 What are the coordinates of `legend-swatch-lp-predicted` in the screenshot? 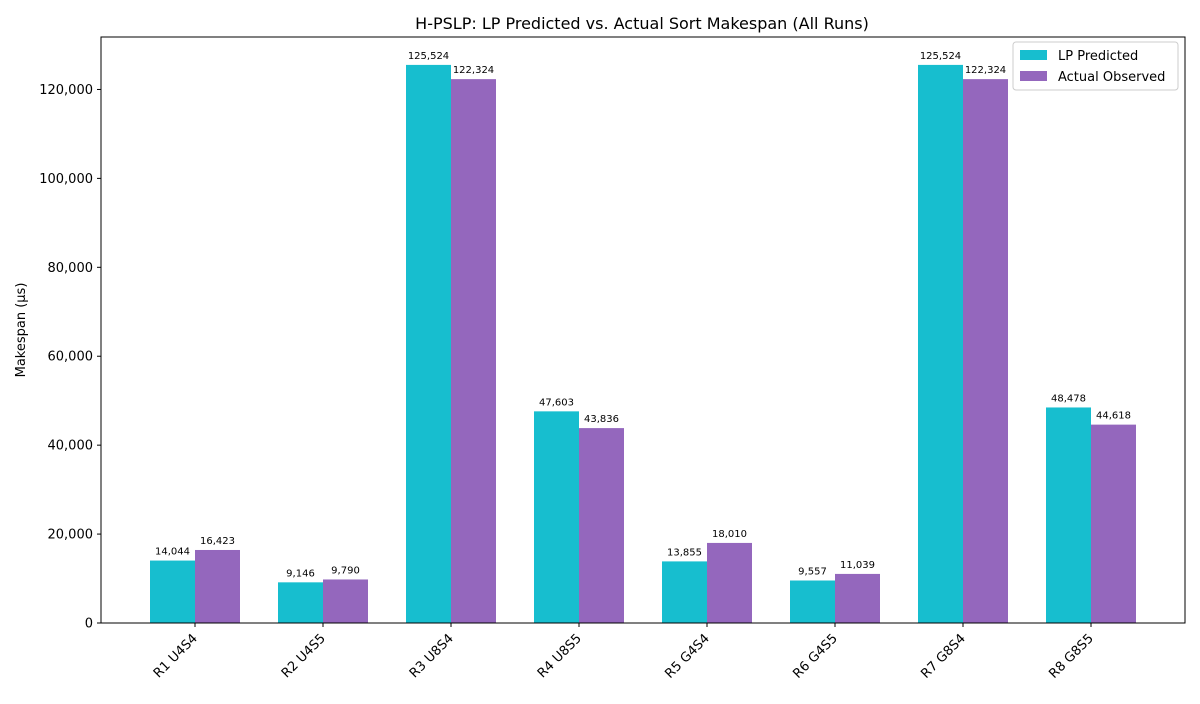 It's located at (1033, 55).